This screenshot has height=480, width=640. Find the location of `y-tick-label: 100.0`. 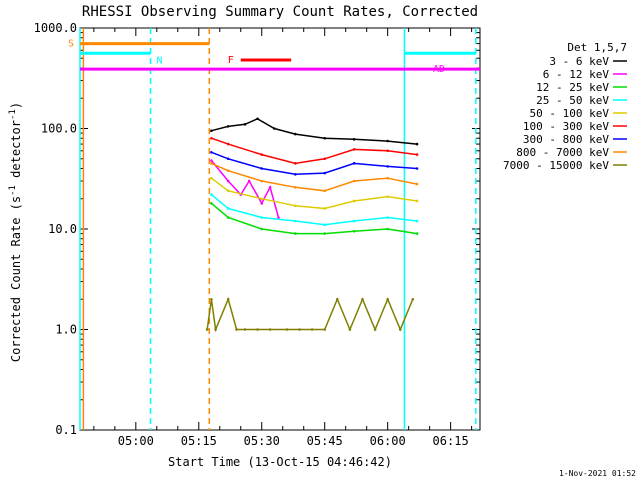

y-tick-label: 100.0 is located at coordinates (59, 129).